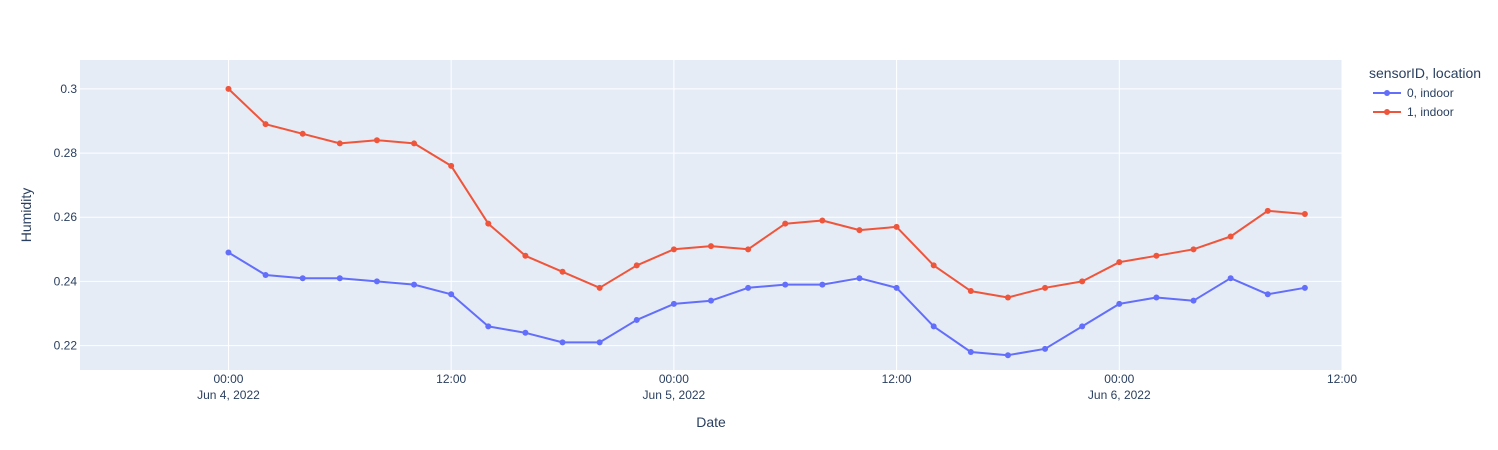  What do you see at coordinates (66, 217) in the screenshot?
I see `y-tick-label: 0.26` at bounding box center [66, 217].